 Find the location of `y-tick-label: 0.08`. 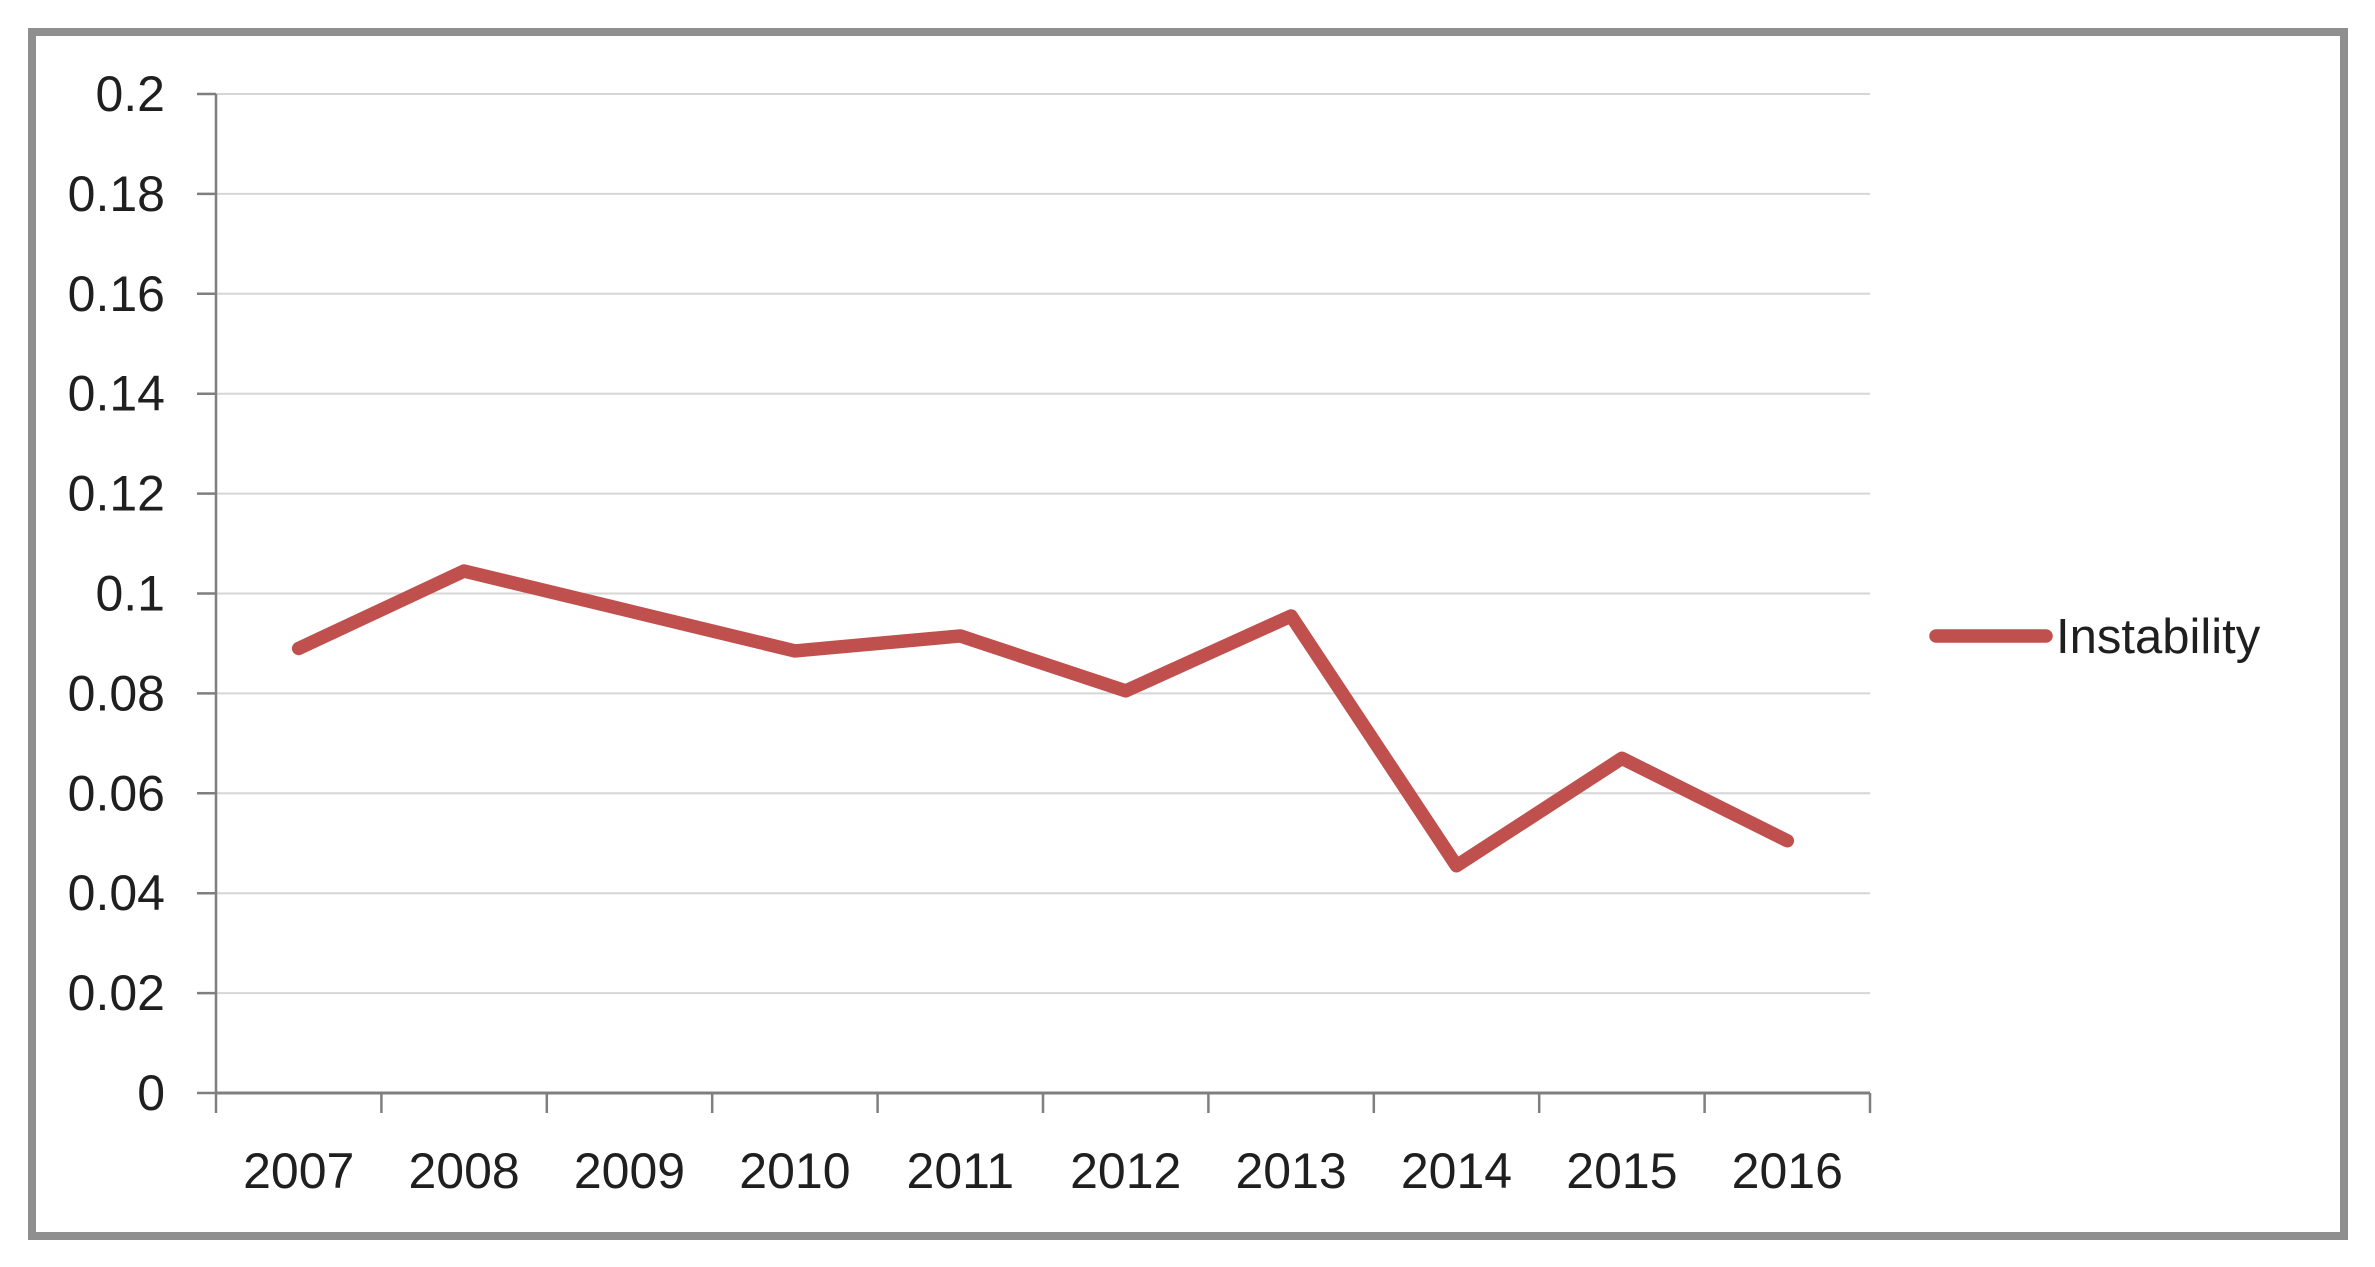

y-tick-label: 0.08 is located at coordinates (116, 693).